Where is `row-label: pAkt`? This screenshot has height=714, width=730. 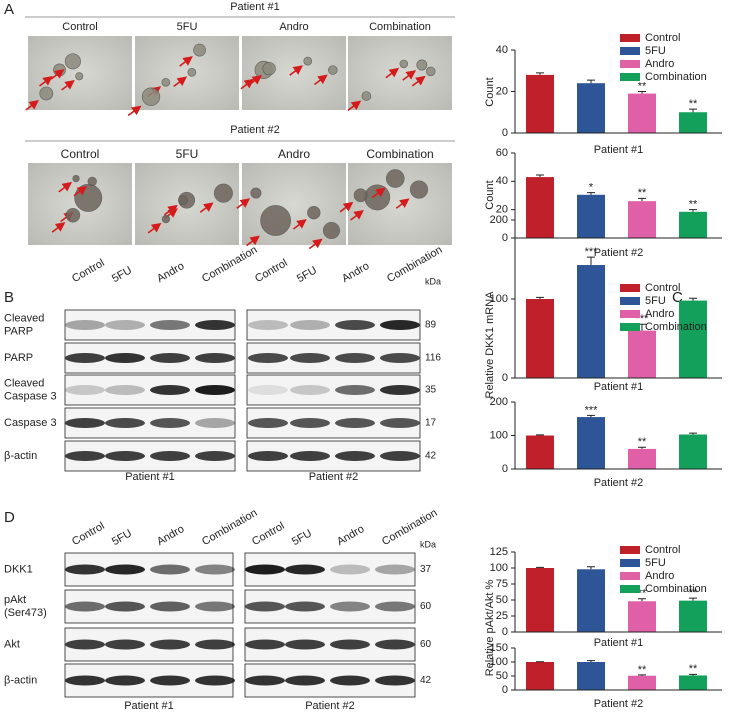 row-label: pAkt is located at coordinates (15, 600).